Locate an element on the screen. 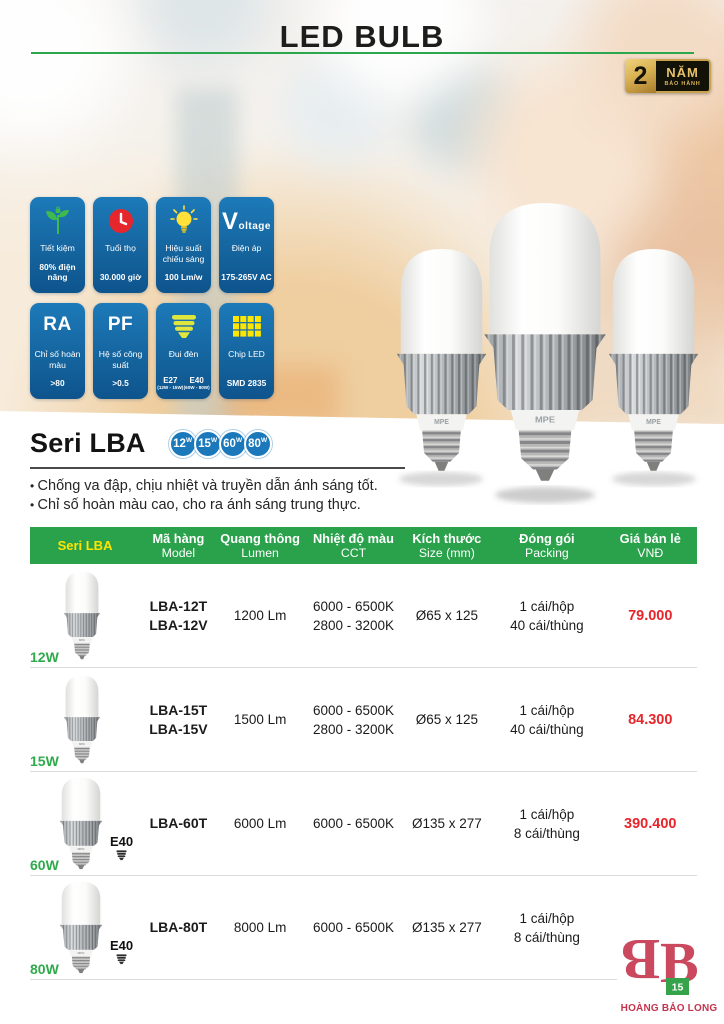 The image size is (724, 1024). col-lumen: Quang thông Lumen is located at coordinates (260, 545).